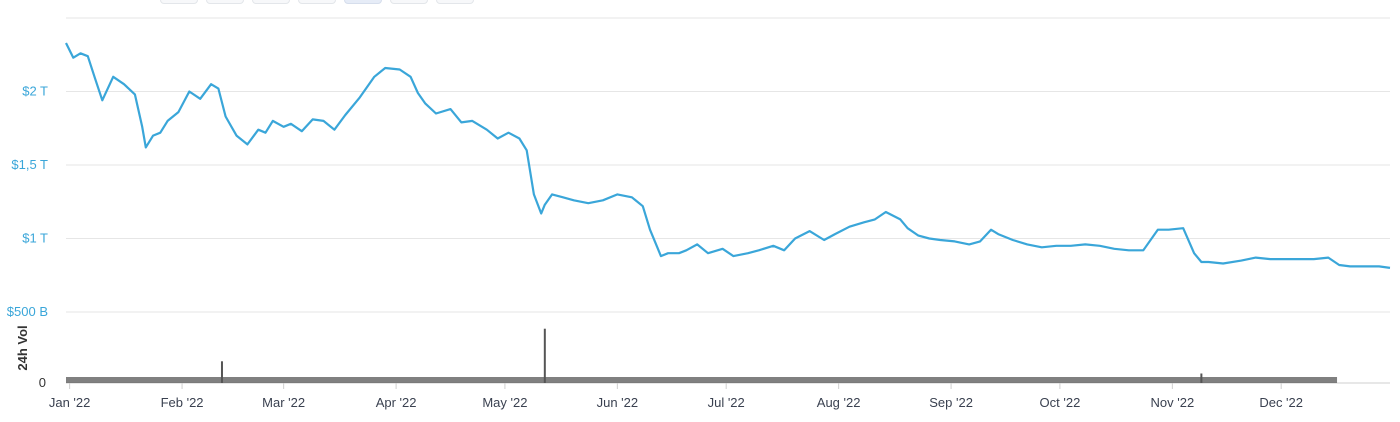 The width and height of the screenshot is (1400, 422). I want to click on x-tick-label: Dec '22, so click(1281, 402).